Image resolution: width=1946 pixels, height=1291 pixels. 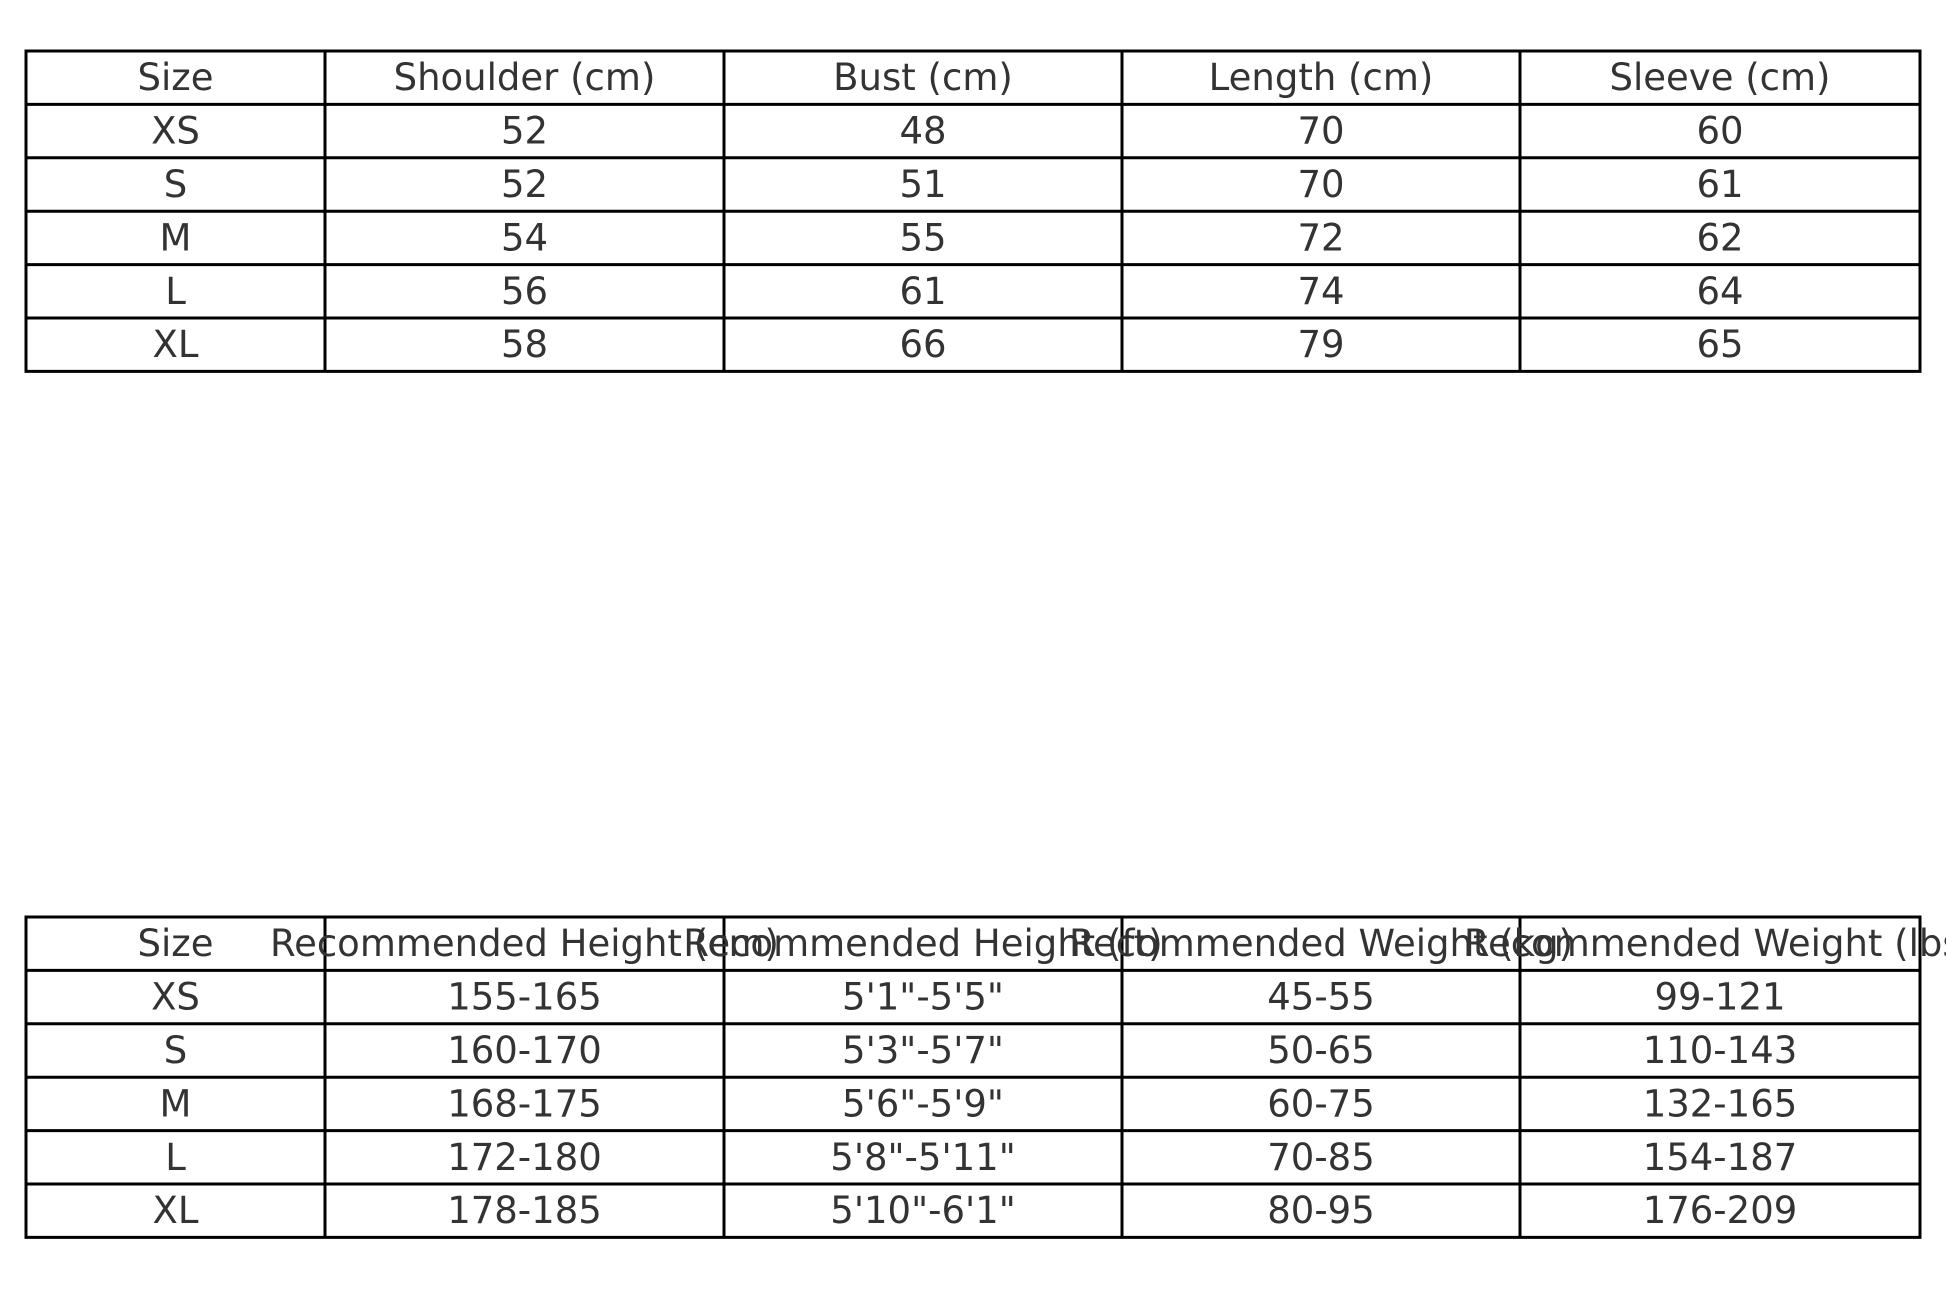 What do you see at coordinates (524, 1050) in the screenshot?
I see `table-cell: 160-170` at bounding box center [524, 1050].